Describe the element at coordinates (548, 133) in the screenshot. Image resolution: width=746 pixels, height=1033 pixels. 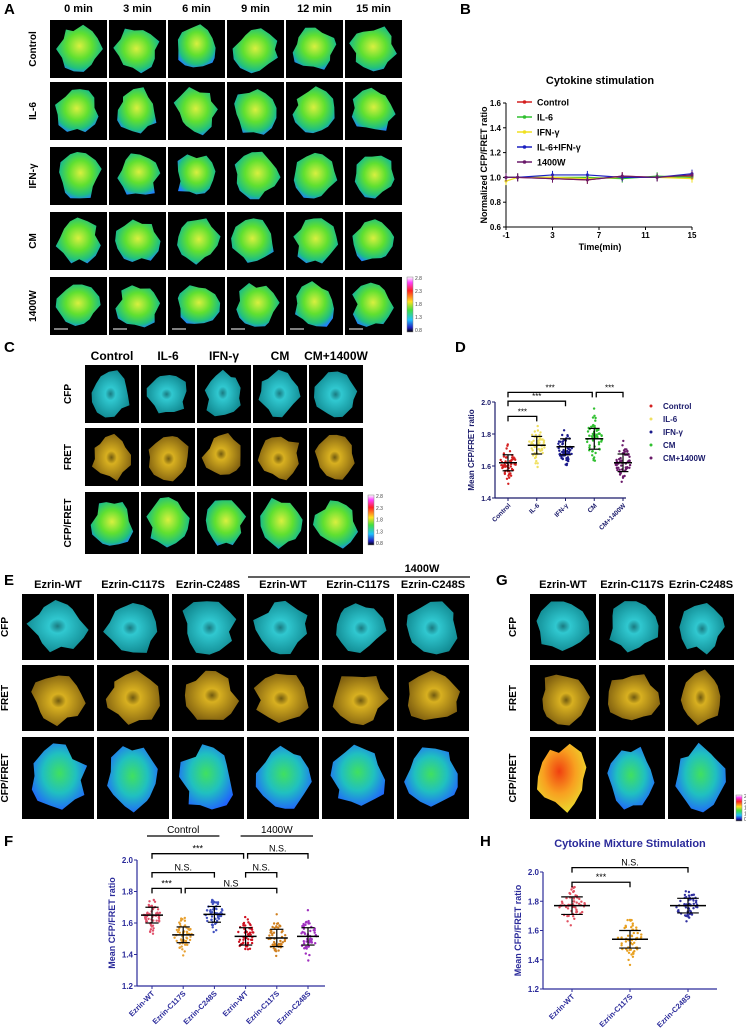
I see `legend-label: IFN-γ` at that location.